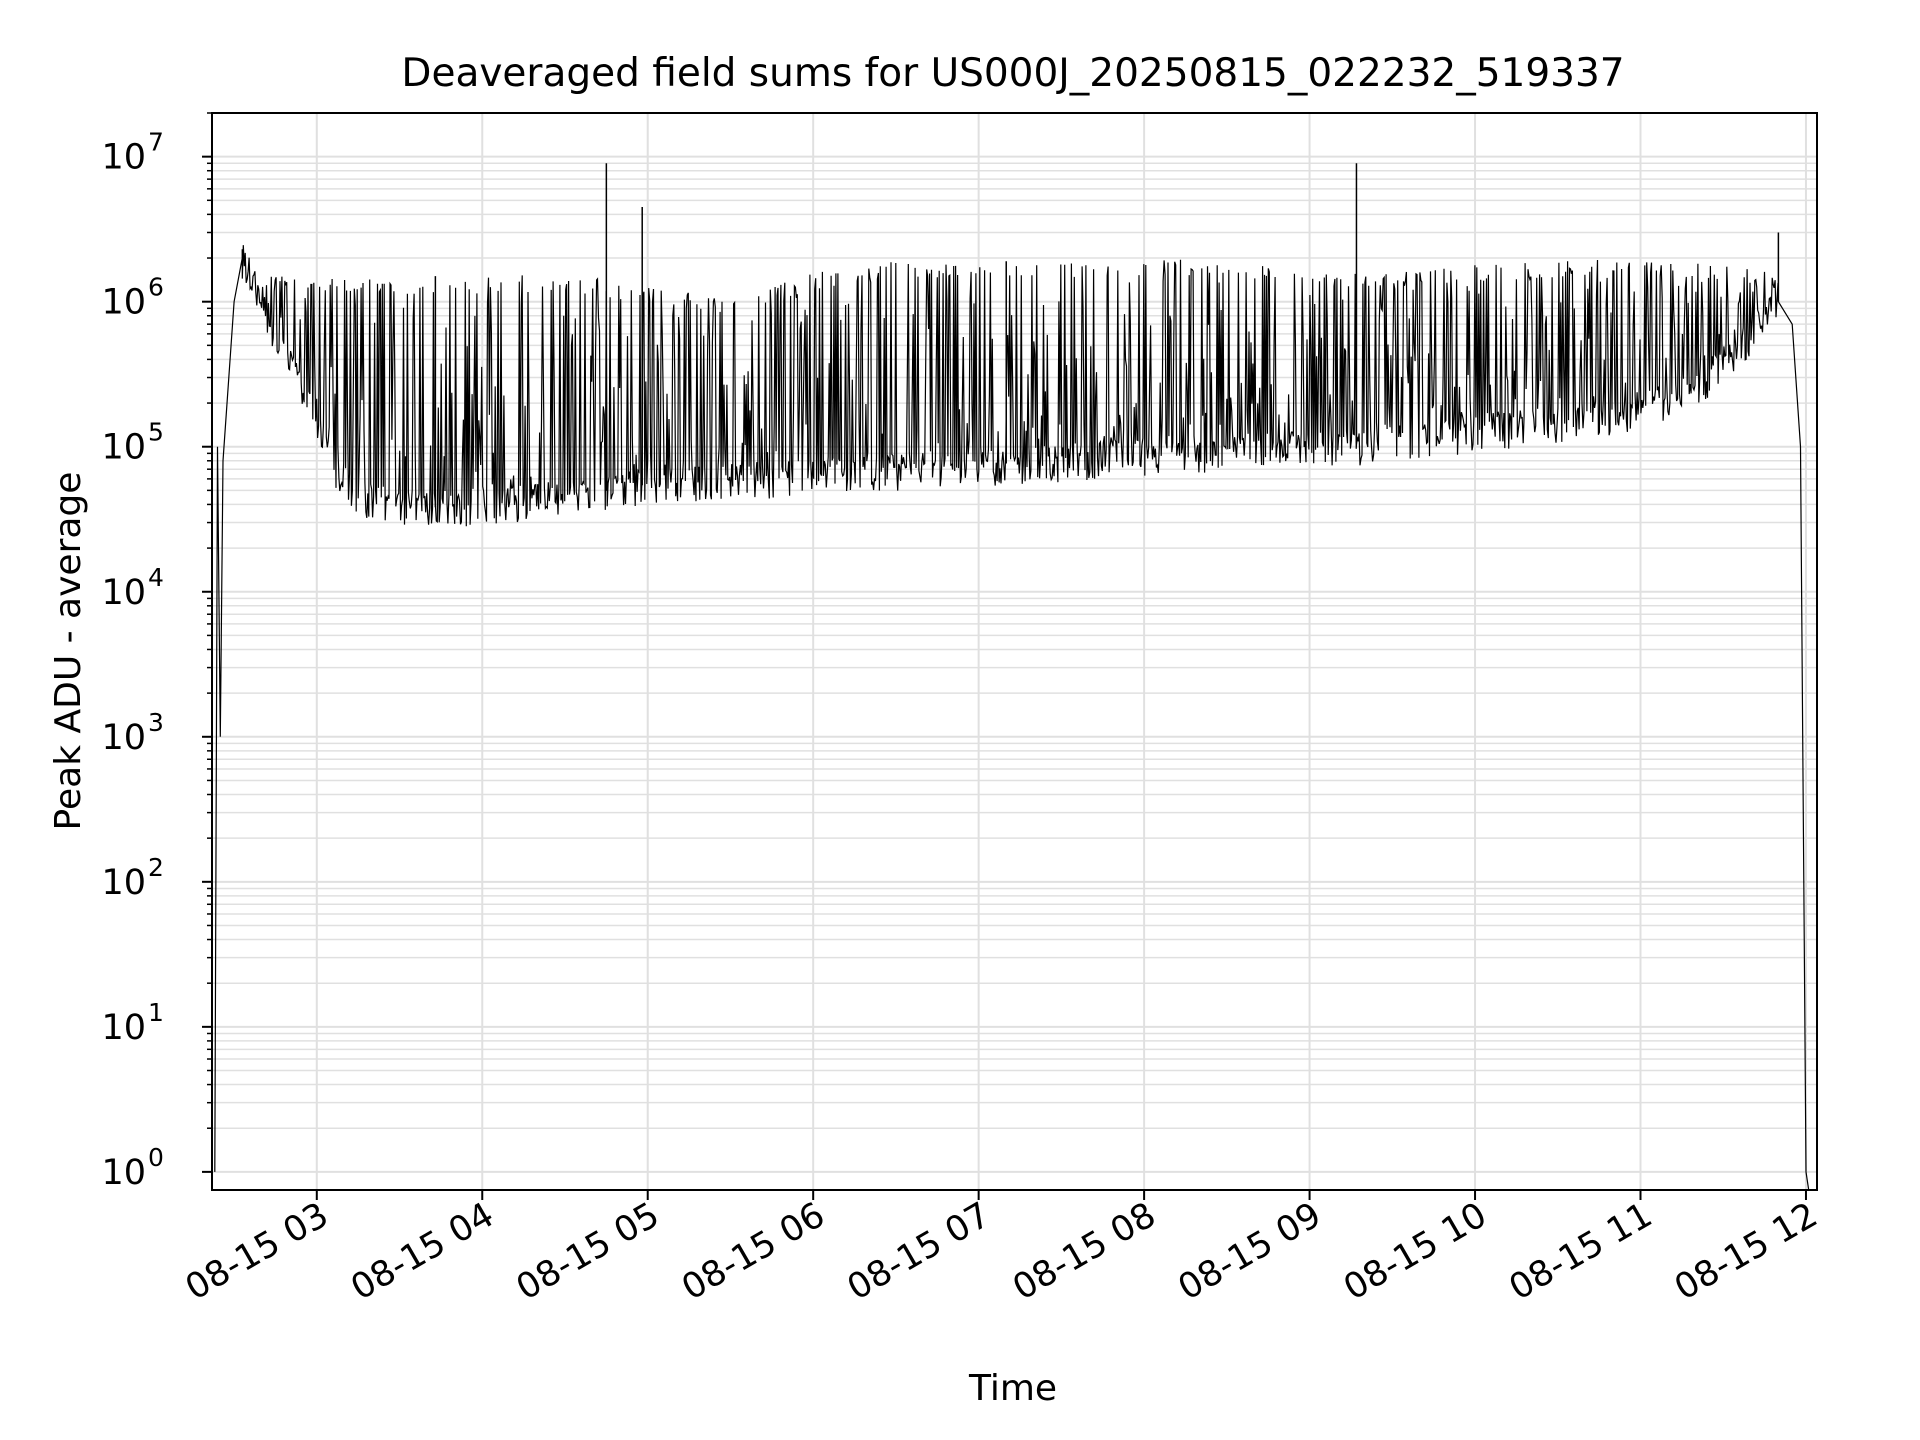 The height and width of the screenshot is (1440, 1920). What do you see at coordinates (156, 722) in the screenshot?
I see `y-tick-exponent: 3` at bounding box center [156, 722].